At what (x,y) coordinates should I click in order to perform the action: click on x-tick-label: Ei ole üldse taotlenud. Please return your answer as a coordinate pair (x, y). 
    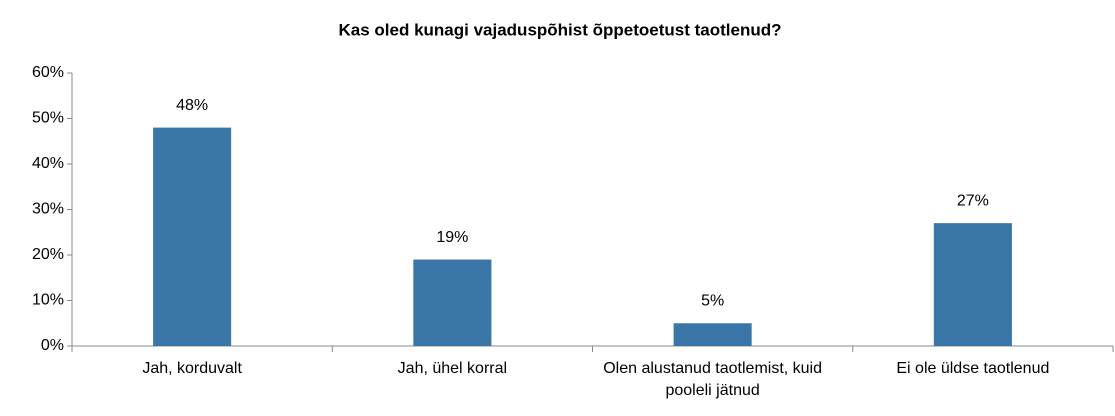
    Looking at the image, I should click on (973, 368).